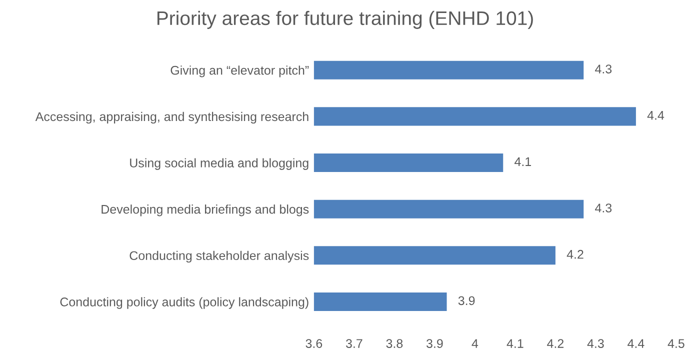 This screenshot has width=690, height=361. What do you see at coordinates (219, 164) in the screenshot?
I see `y-tick-label: Using social media and blogging` at bounding box center [219, 164].